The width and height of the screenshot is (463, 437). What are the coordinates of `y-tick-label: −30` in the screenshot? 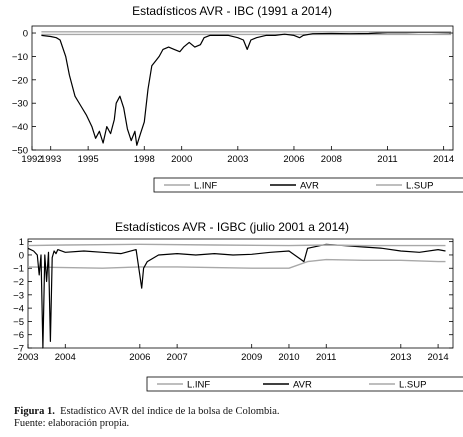 It's located at (20, 104).